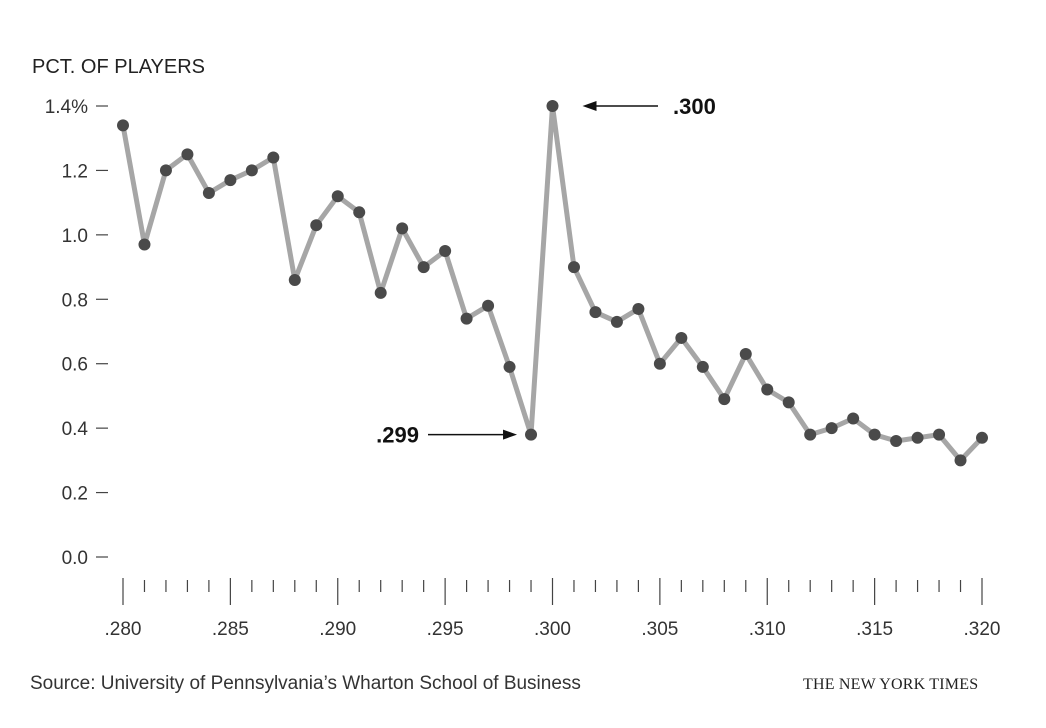 Image resolution: width=1046 pixels, height=728 pixels. I want to click on x-tick-label: .315, so click(874, 629).